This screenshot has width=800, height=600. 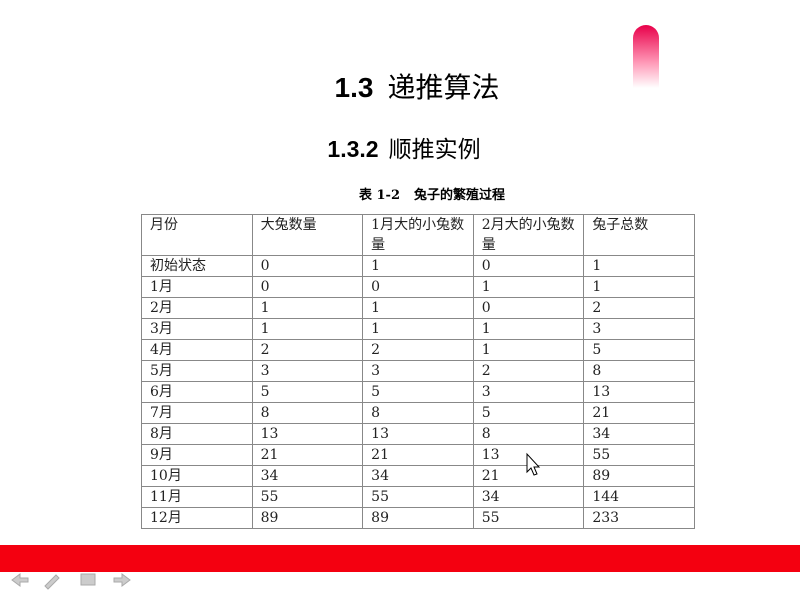 I want to click on table-row: 7月 8 8 5 21, so click(x=418, y=413).